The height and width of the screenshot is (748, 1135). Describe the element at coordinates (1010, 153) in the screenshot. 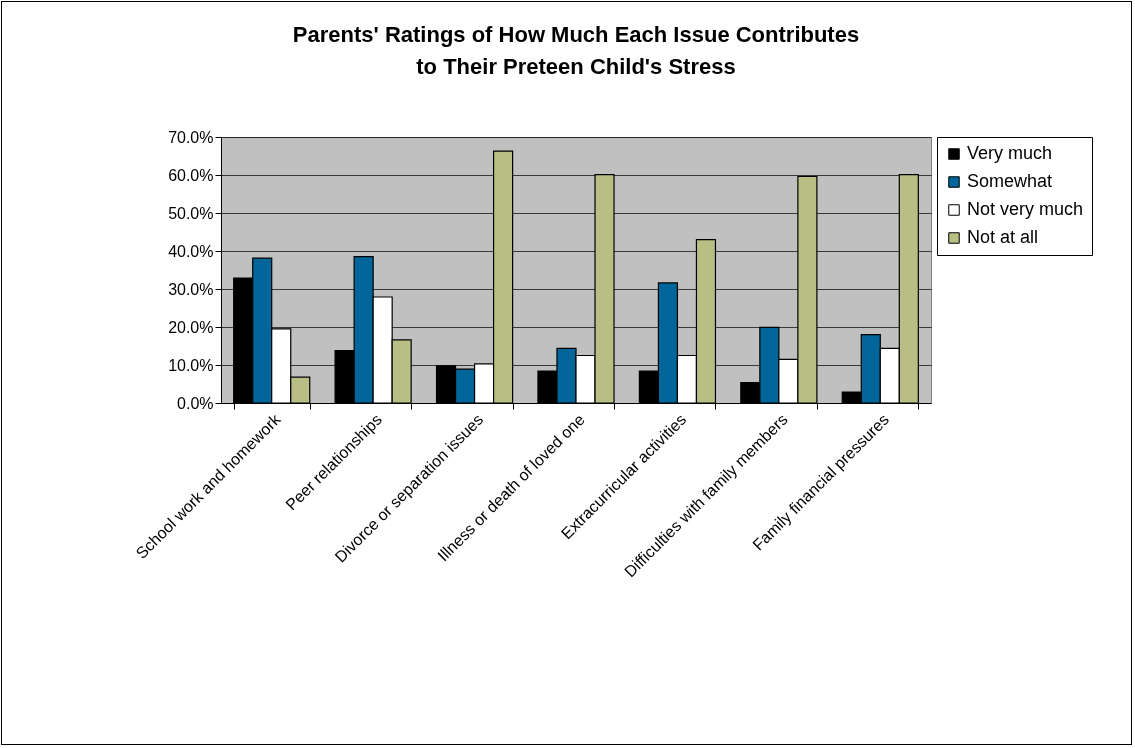

I see `legend-label: Very much` at that location.